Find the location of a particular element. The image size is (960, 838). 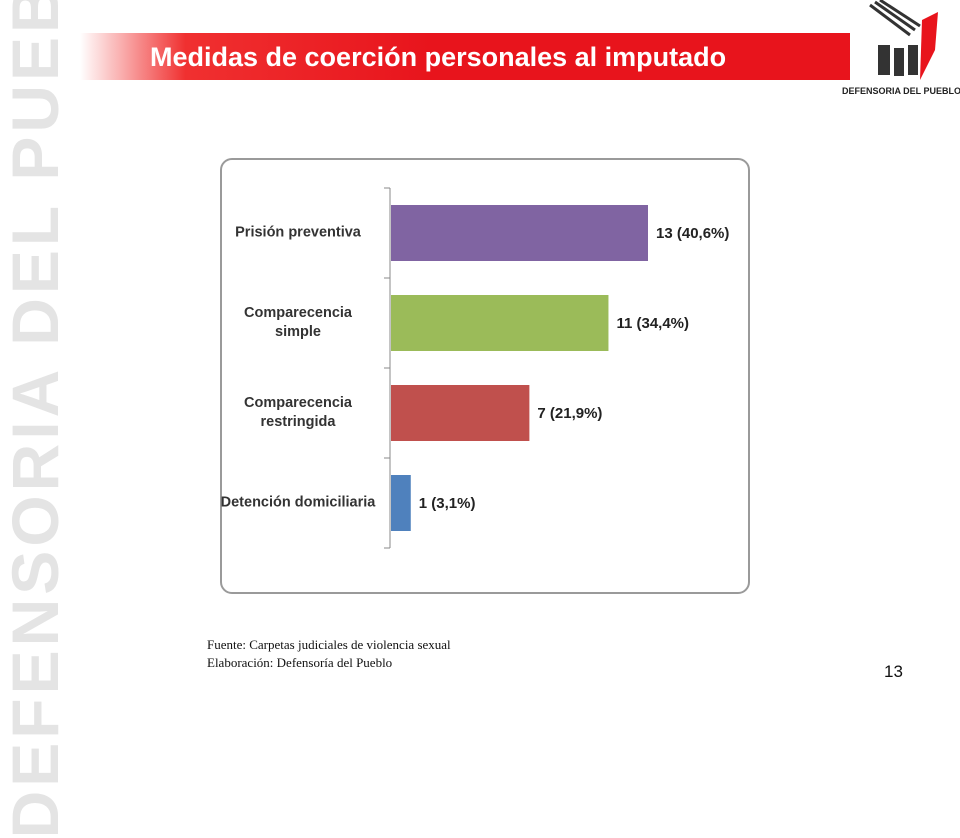

logo is located at coordinates (905, 50).